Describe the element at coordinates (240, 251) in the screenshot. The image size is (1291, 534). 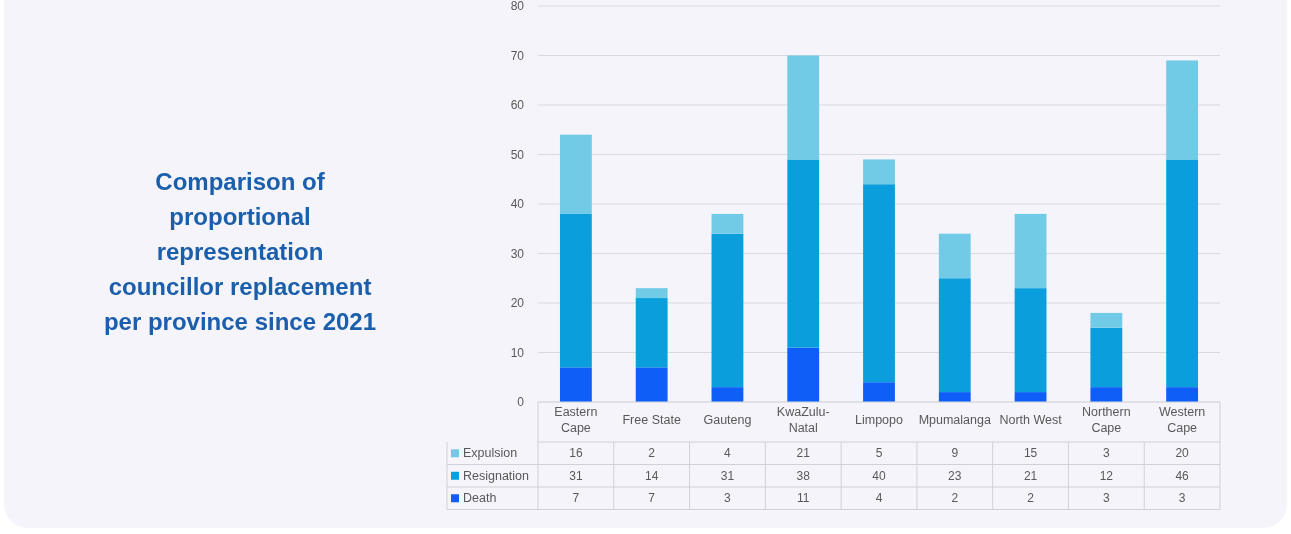
I see `text: Comparison of proportional representation councillor replacement per province since 2021` at that location.